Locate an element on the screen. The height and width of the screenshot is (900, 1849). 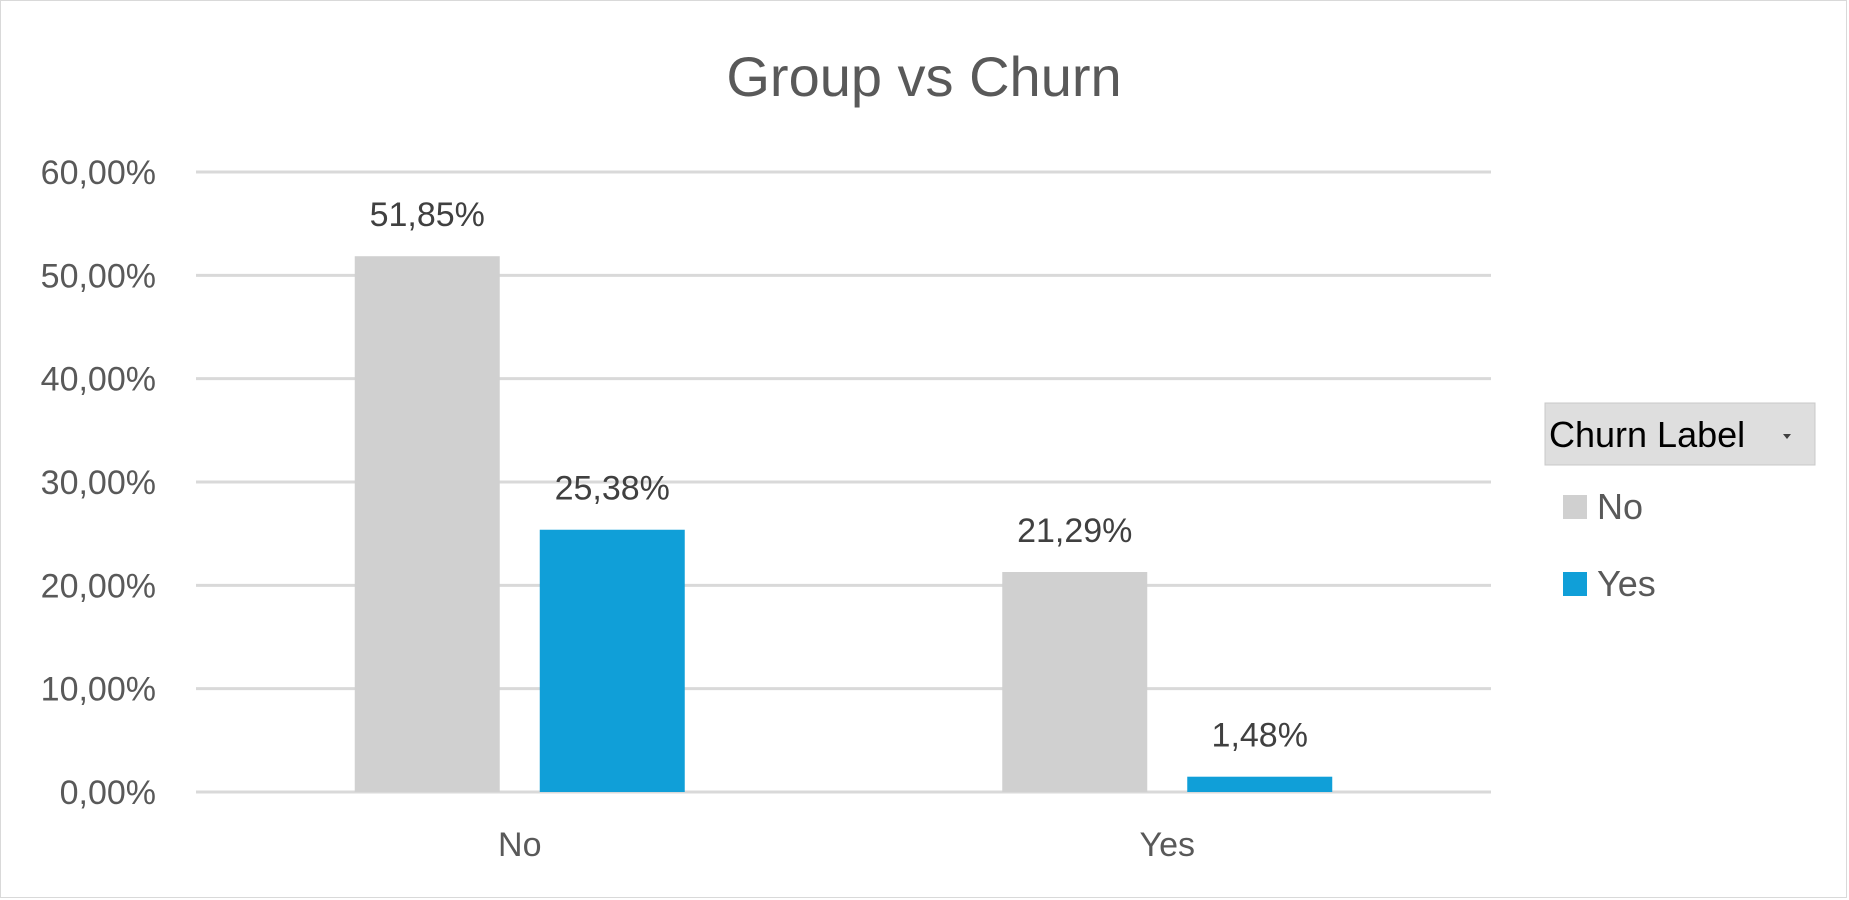
data-label: 51,85% is located at coordinates (427, 215).